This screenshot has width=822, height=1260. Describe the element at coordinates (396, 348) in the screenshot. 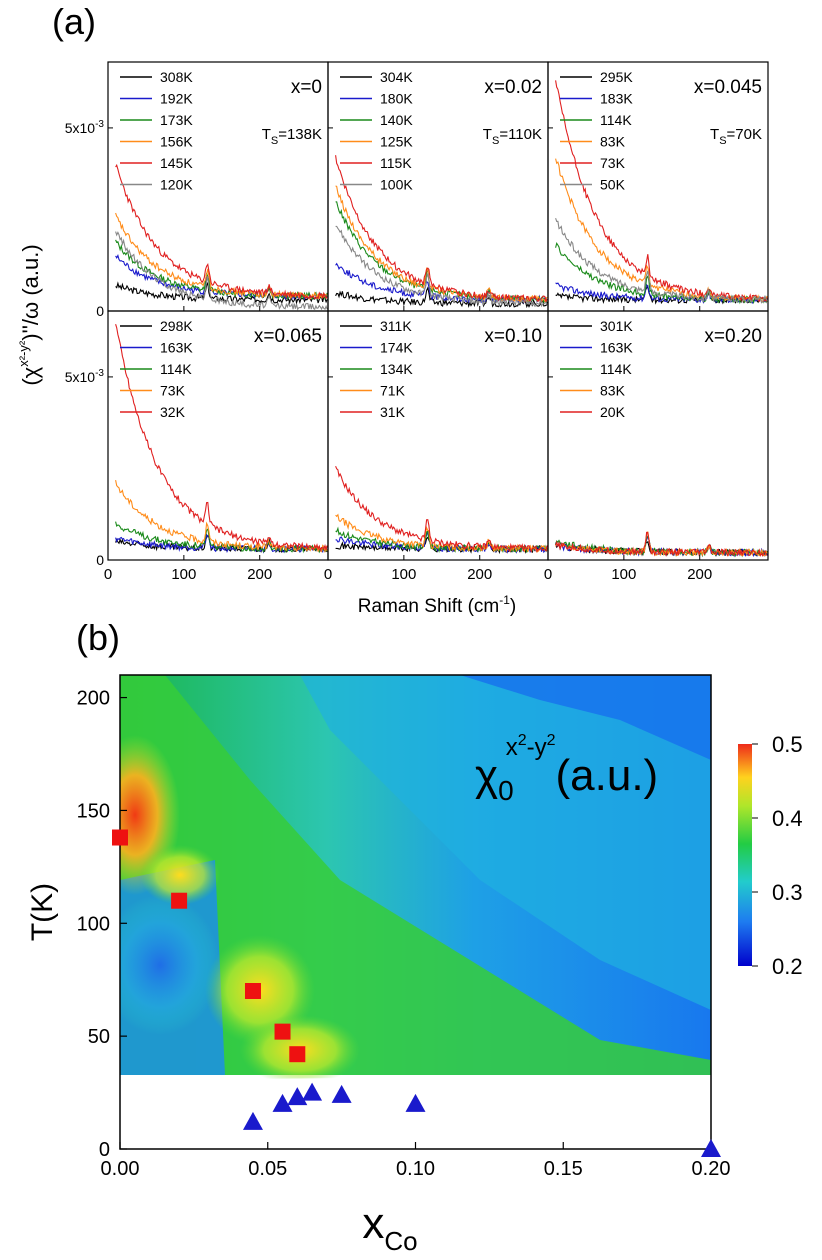

I see `legend-entry: 174K` at that location.